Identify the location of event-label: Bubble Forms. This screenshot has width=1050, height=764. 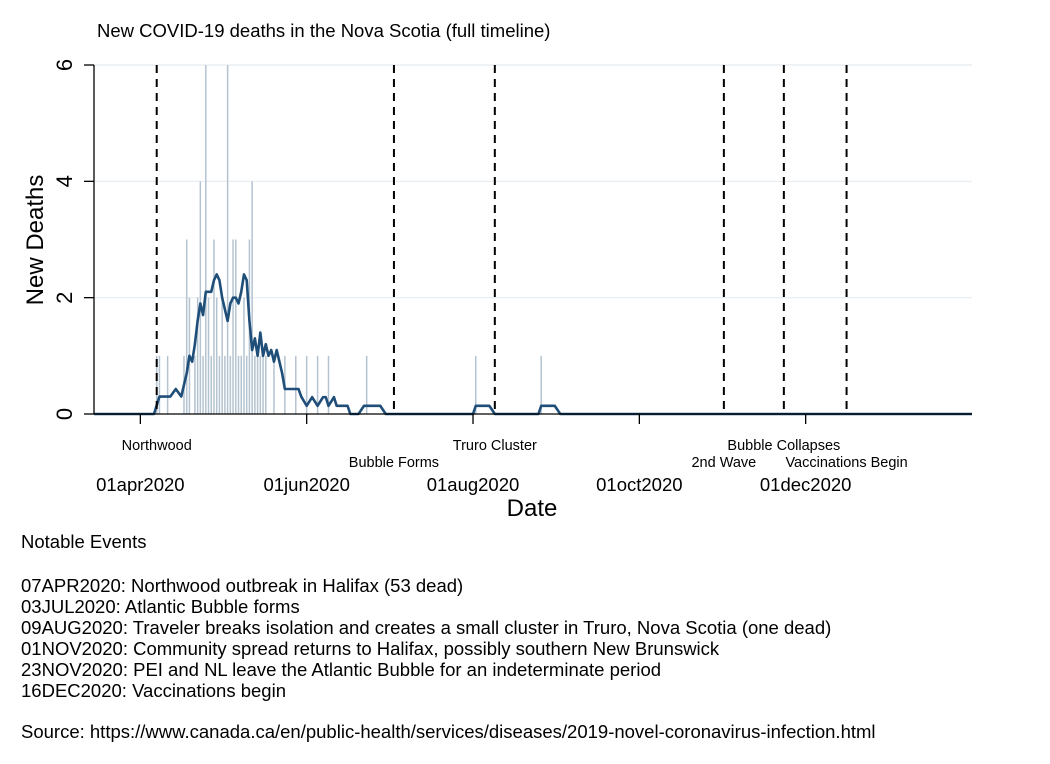
(394, 463).